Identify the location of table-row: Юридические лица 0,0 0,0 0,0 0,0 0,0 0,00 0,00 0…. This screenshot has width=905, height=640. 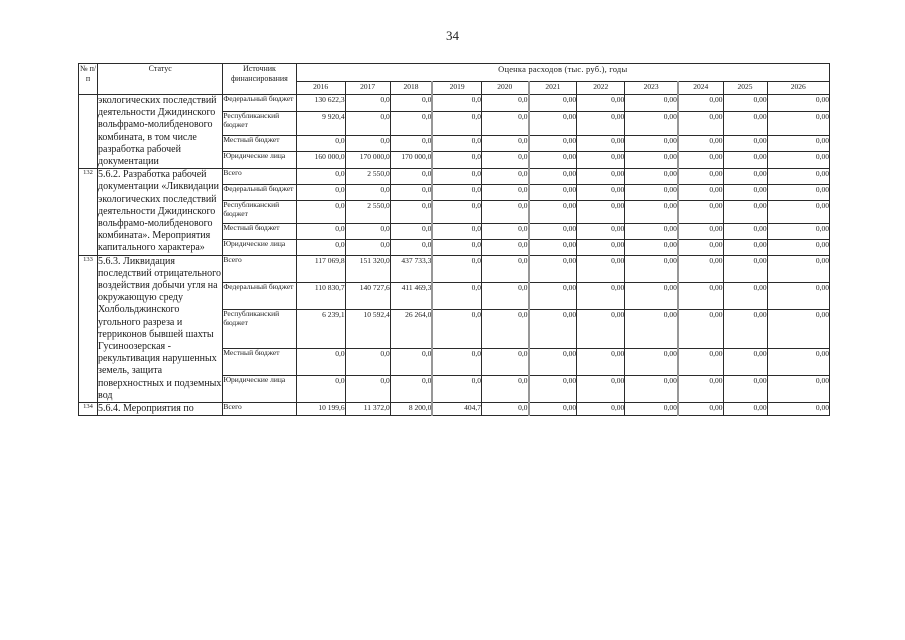
(455, 247).